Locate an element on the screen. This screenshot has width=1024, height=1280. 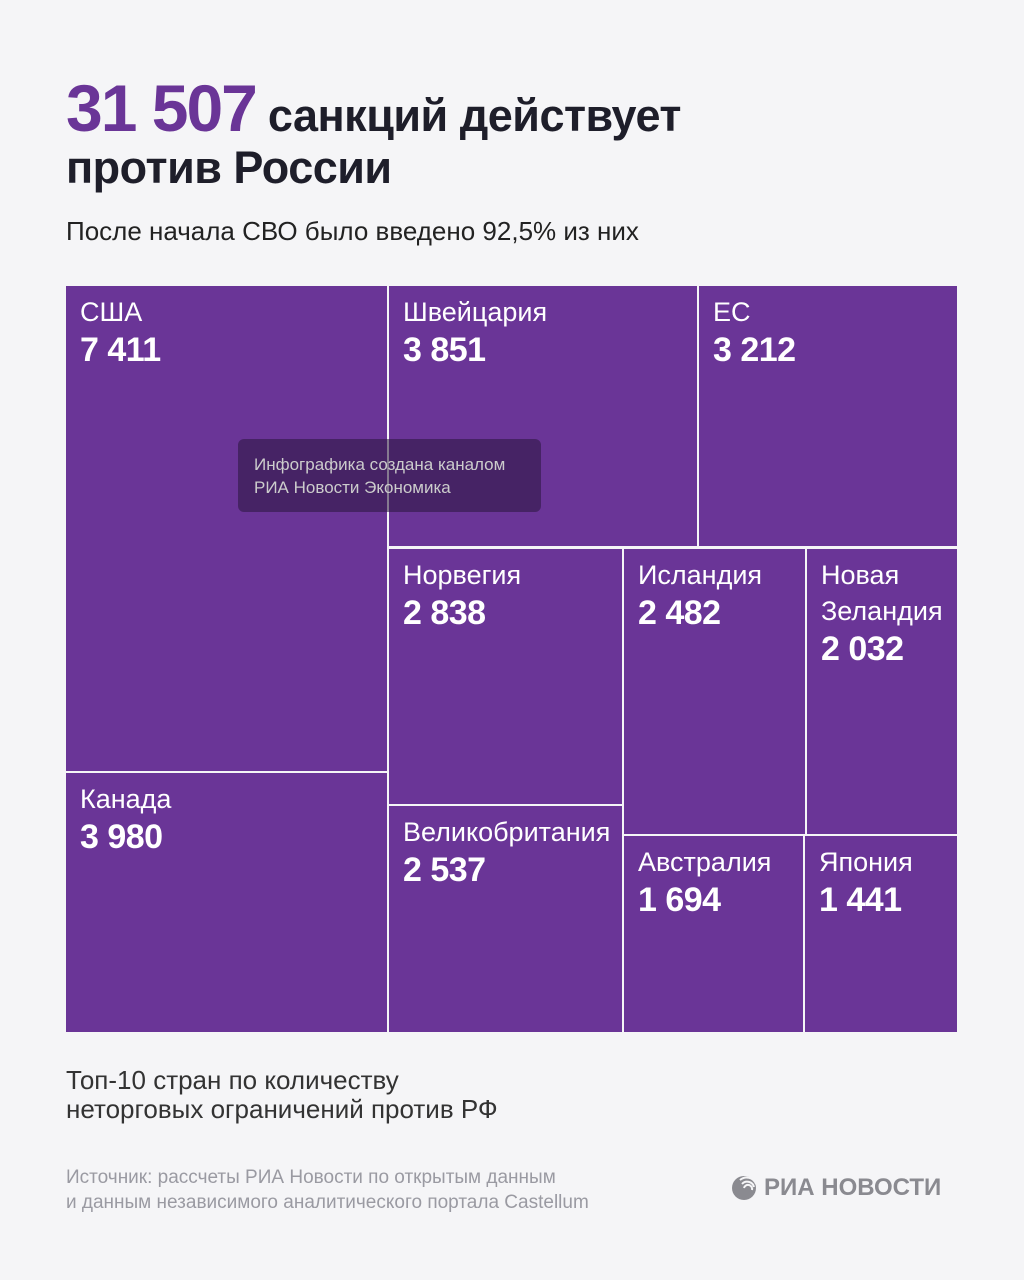
tile-value: 3 212 is located at coordinates (754, 350).